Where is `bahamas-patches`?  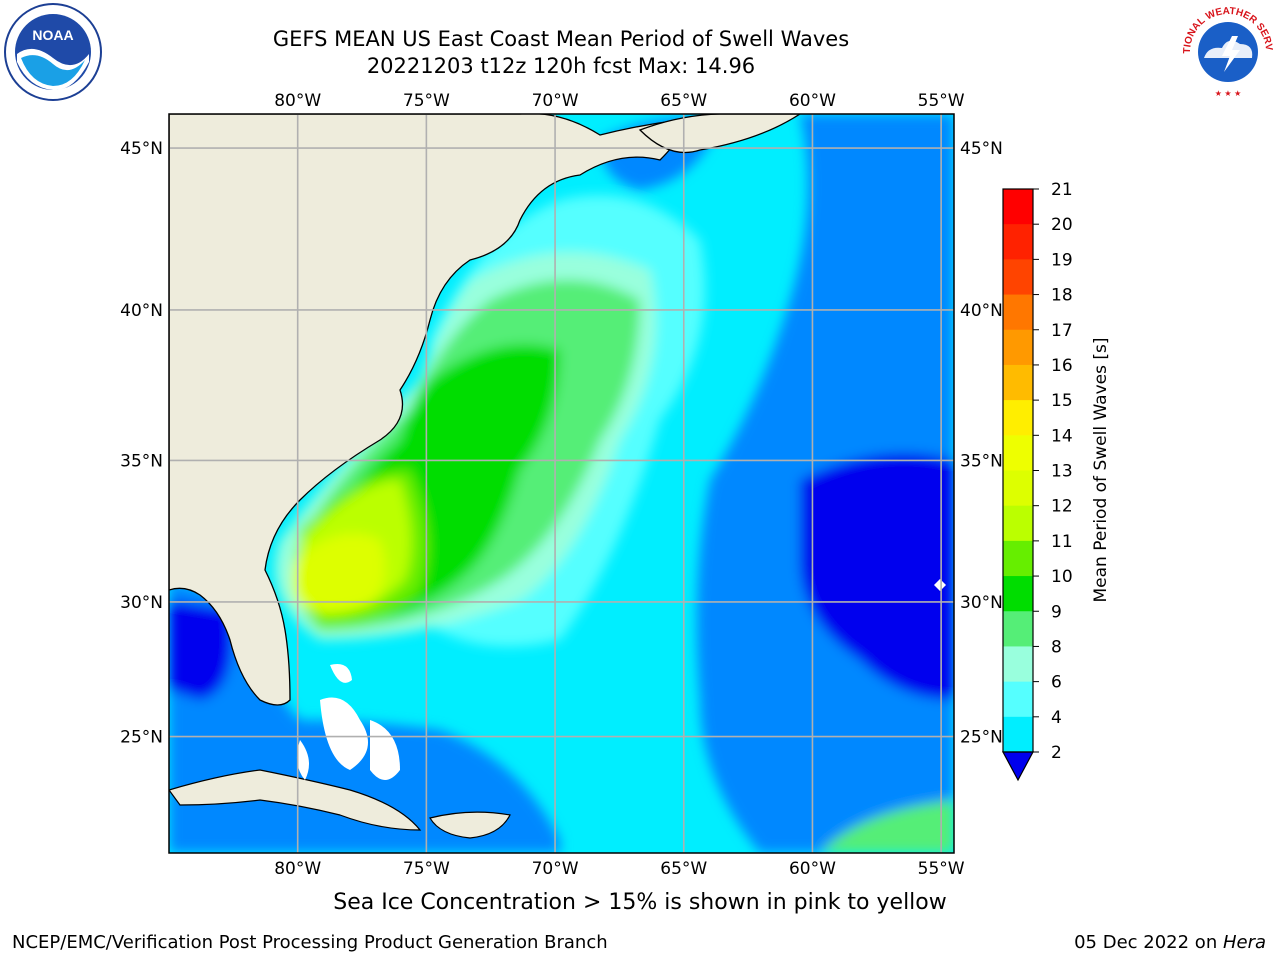
bahamas-patches is located at coordinates (348, 722).